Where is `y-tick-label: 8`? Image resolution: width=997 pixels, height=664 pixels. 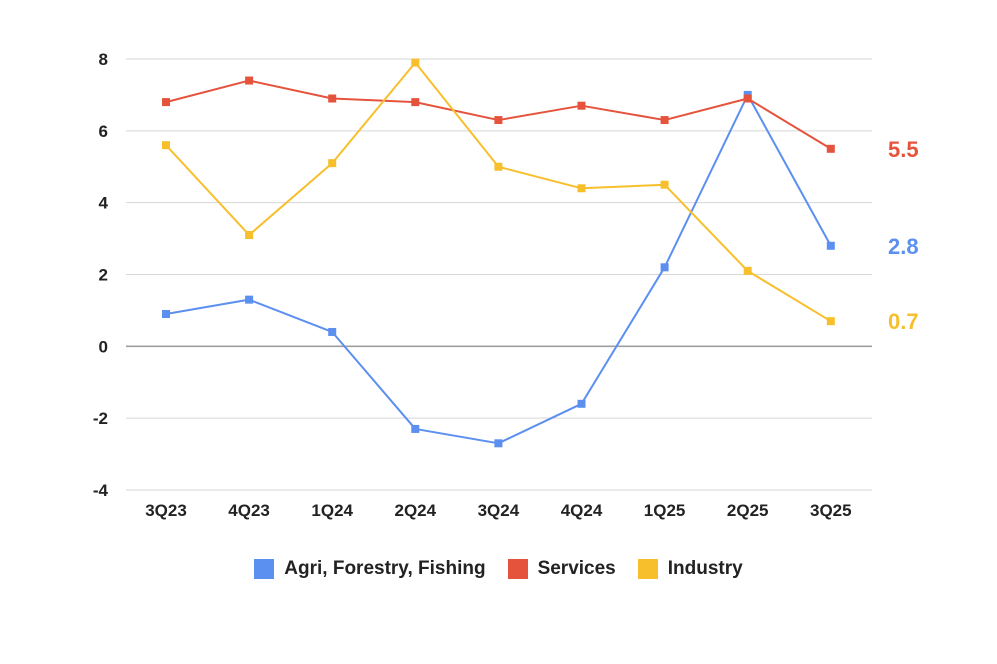 y-tick-label: 8 is located at coordinates (103, 59).